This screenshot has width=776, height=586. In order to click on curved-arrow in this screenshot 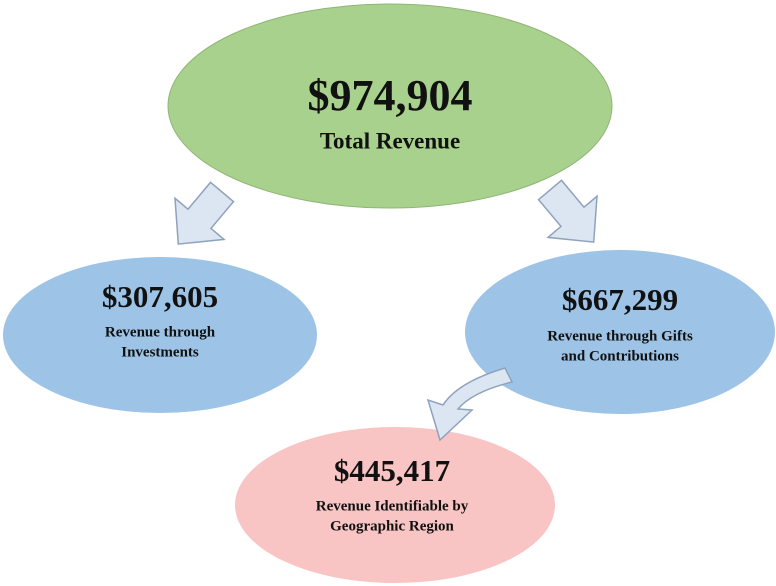, I will do `click(470, 404)`.